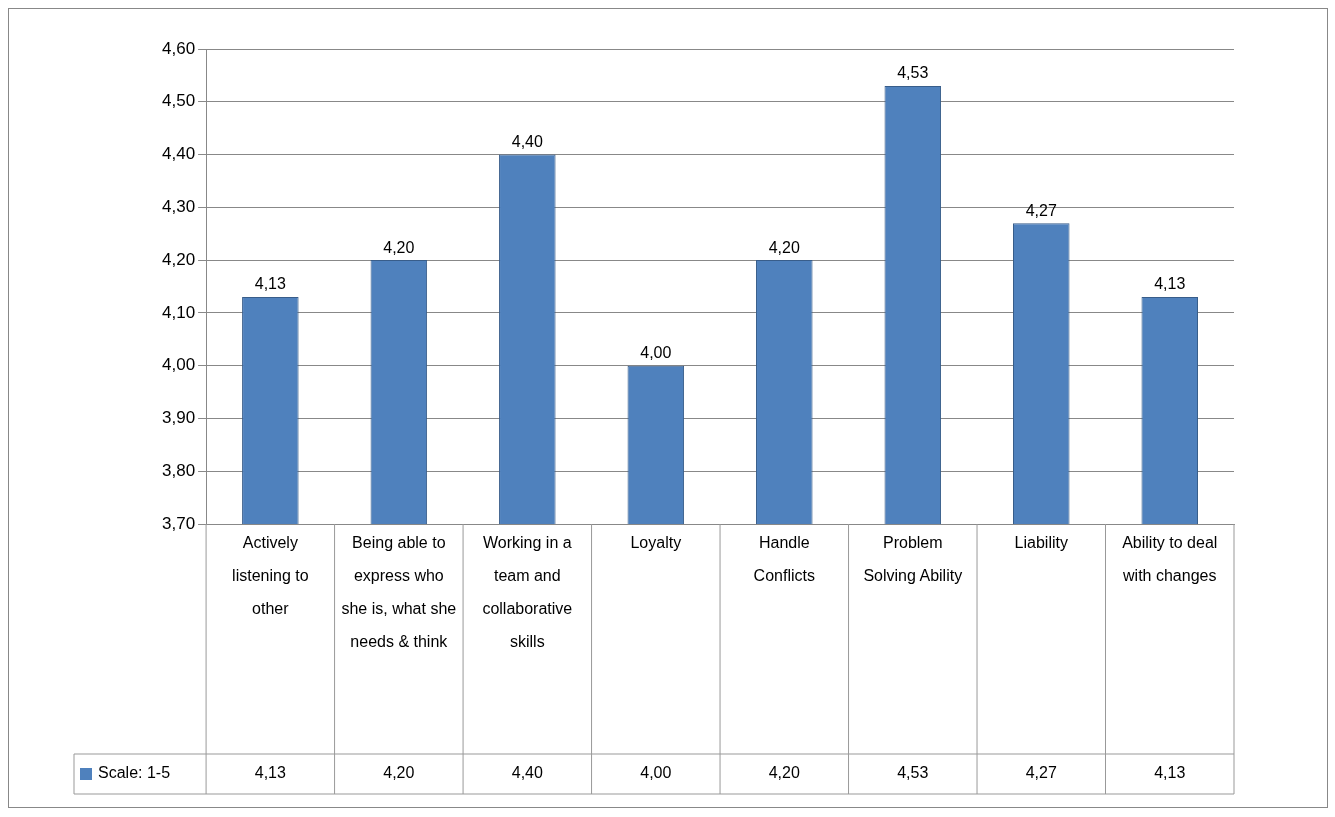 Image resolution: width=1335 pixels, height=817 pixels. Describe the element at coordinates (178, 259) in the screenshot. I see `y-tick-label: 4,20` at that location.